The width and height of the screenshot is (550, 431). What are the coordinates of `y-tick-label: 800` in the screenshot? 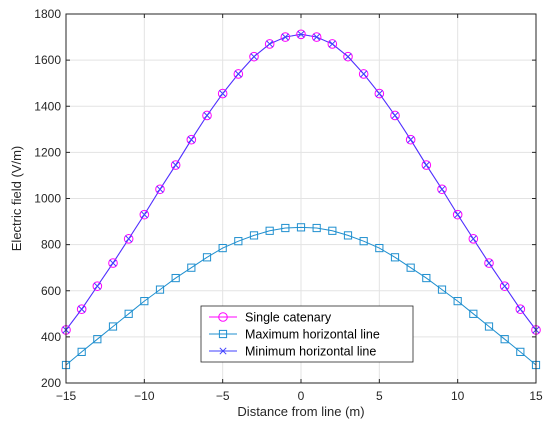 It's located at (51, 245).